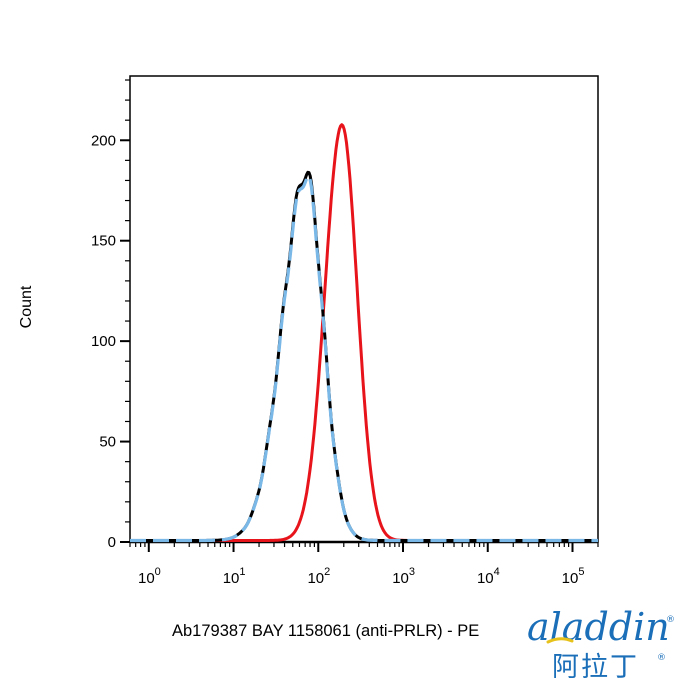  Describe the element at coordinates (26, 306) in the screenshot. I see `y-axis-title: Count` at that location.